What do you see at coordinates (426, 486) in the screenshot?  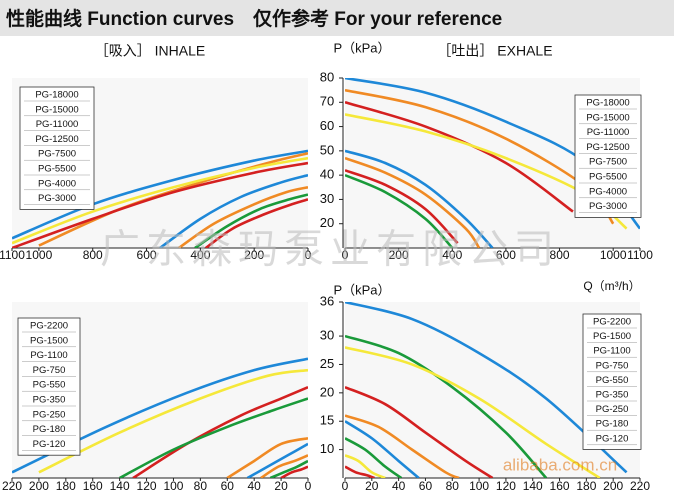 I see `x-tick-label: 60` at bounding box center [426, 486].